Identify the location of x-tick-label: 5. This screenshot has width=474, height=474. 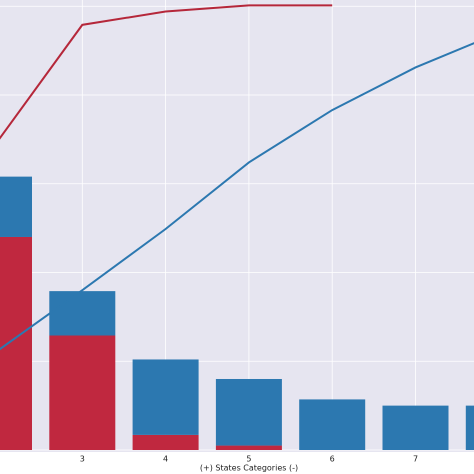
(248, 459).